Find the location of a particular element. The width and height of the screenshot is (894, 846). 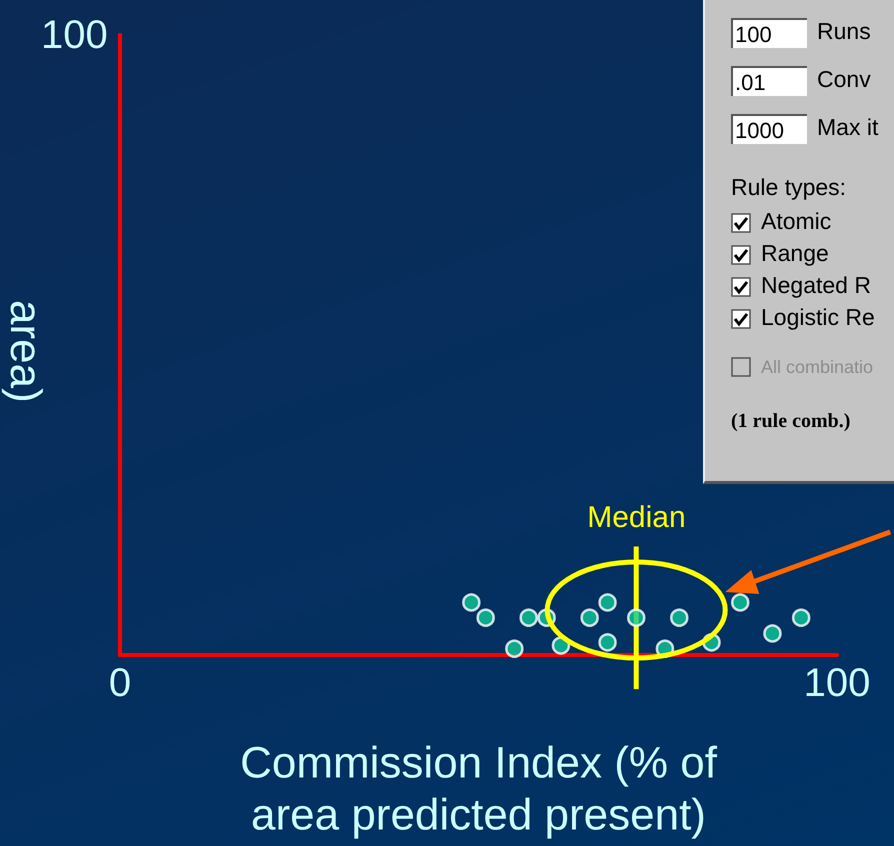

y-axis-title: area) is located at coordinates (25, 351).